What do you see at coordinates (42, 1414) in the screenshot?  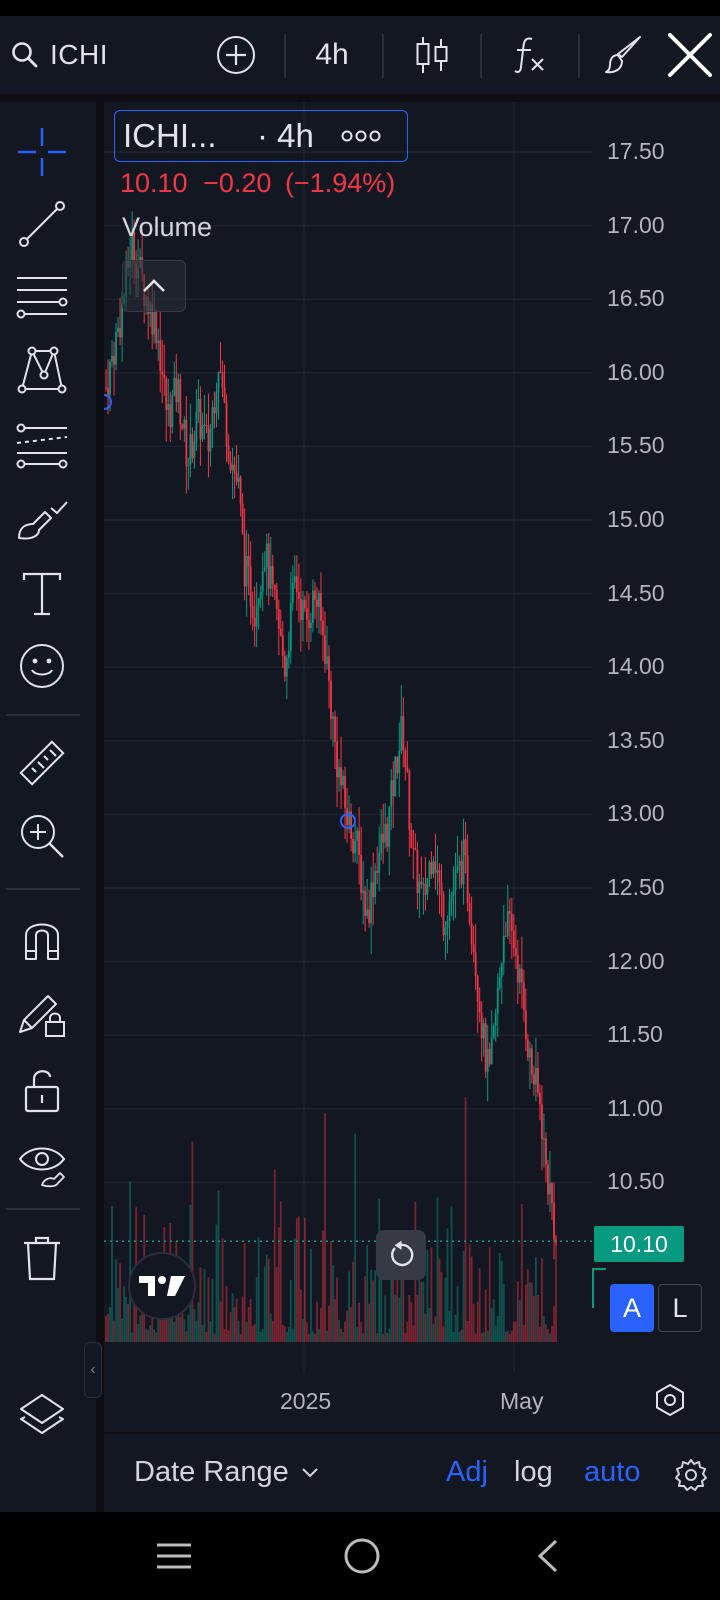 I see `object-tree-tool` at bounding box center [42, 1414].